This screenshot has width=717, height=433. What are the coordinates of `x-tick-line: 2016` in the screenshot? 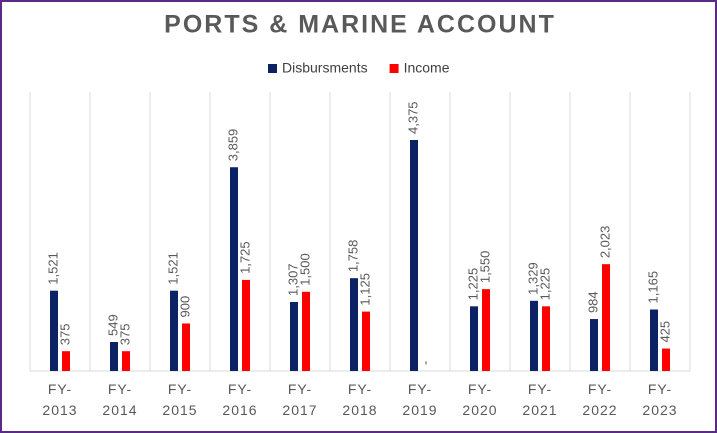 It's located at (239, 410).